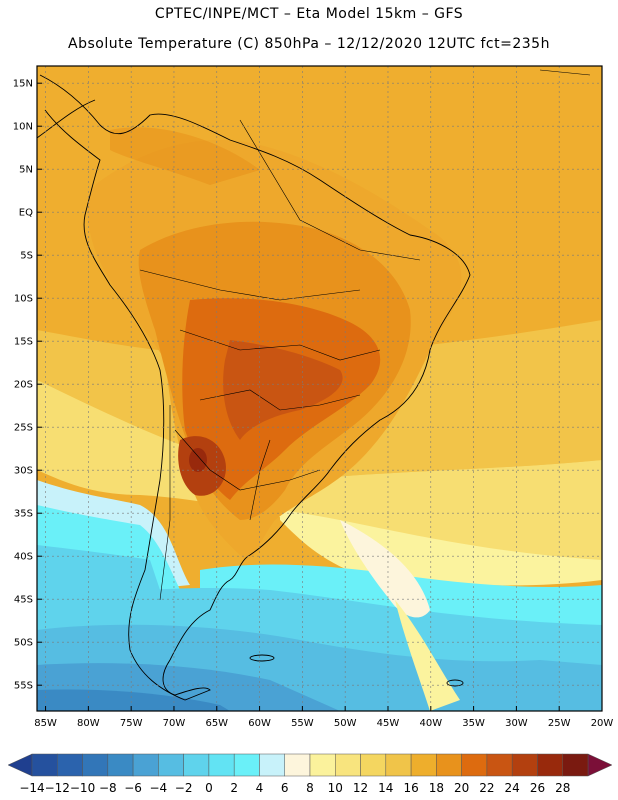 The width and height of the screenshot is (618, 800). I want to click on lat-tick-label: 10N, so click(23, 127).